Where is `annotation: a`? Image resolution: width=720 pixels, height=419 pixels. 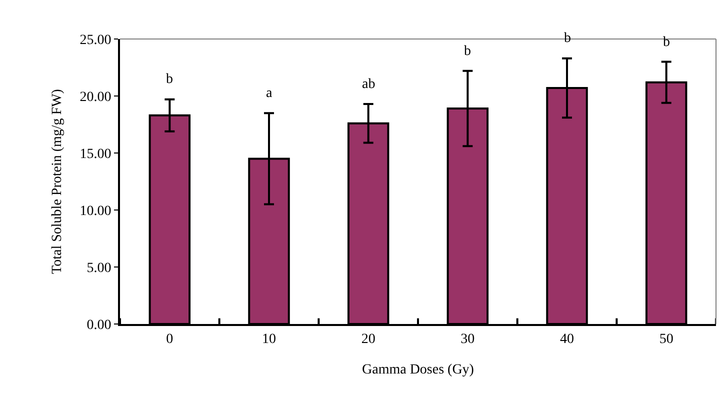
annotation: a is located at coordinates (269, 93).